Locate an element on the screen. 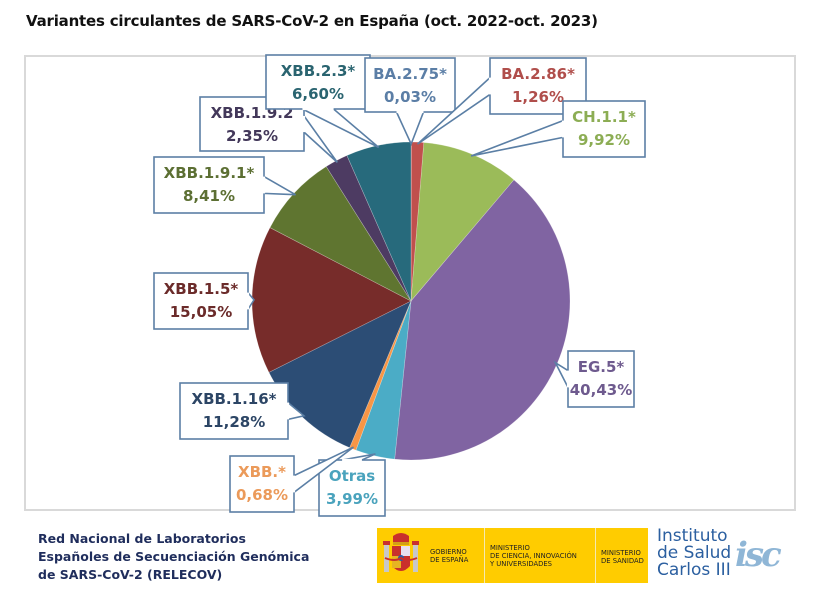 This screenshot has height=603, width=820. callout-xbb-1-9-1: XBB.1.9.1* 8,41% is located at coordinates (209, 185).